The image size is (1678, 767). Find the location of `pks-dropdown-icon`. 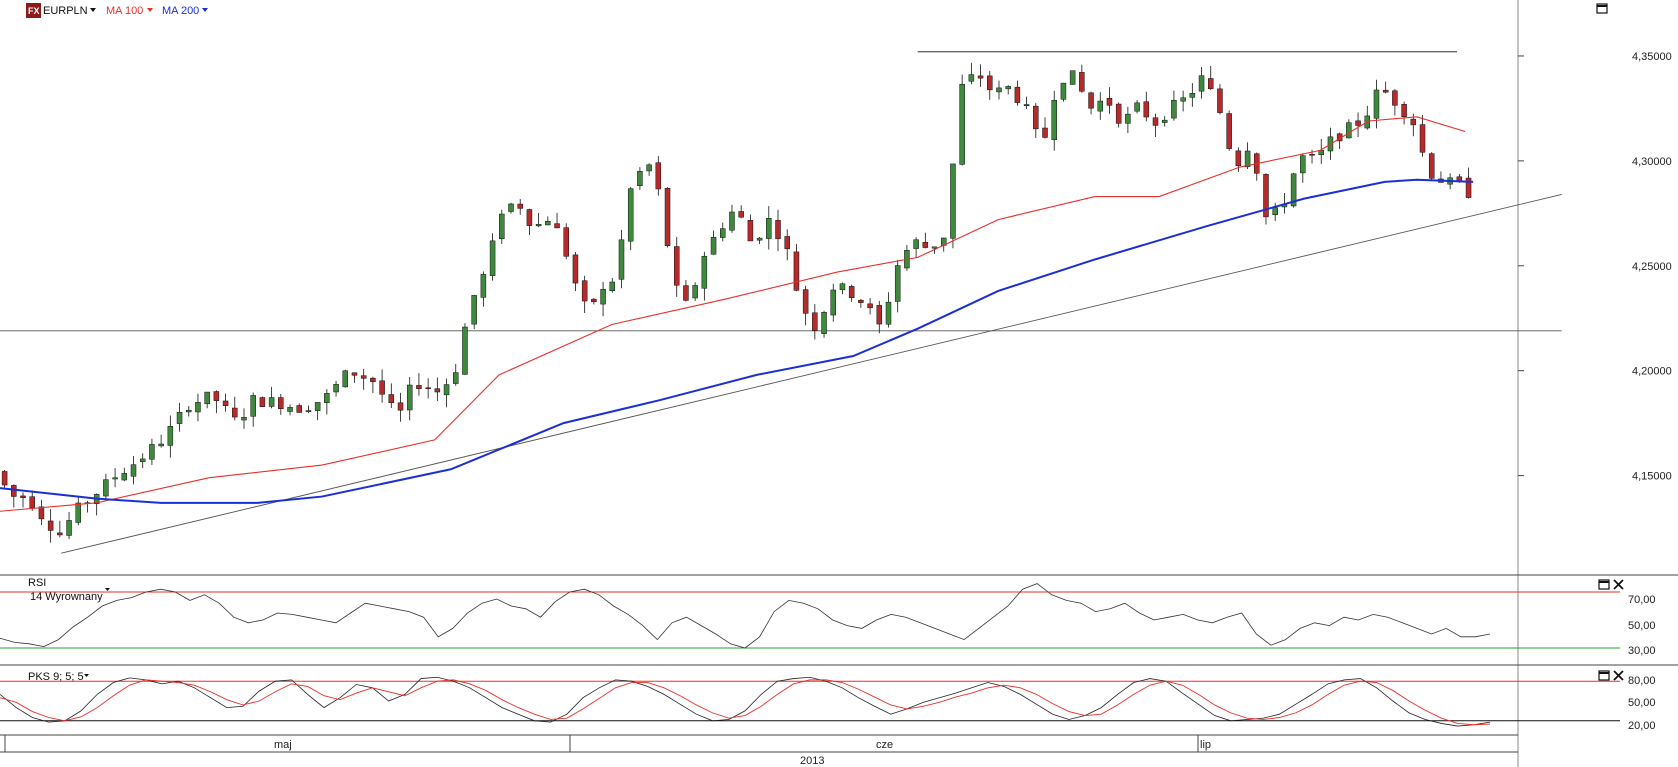

pks-dropdown-icon is located at coordinates (86, 675).